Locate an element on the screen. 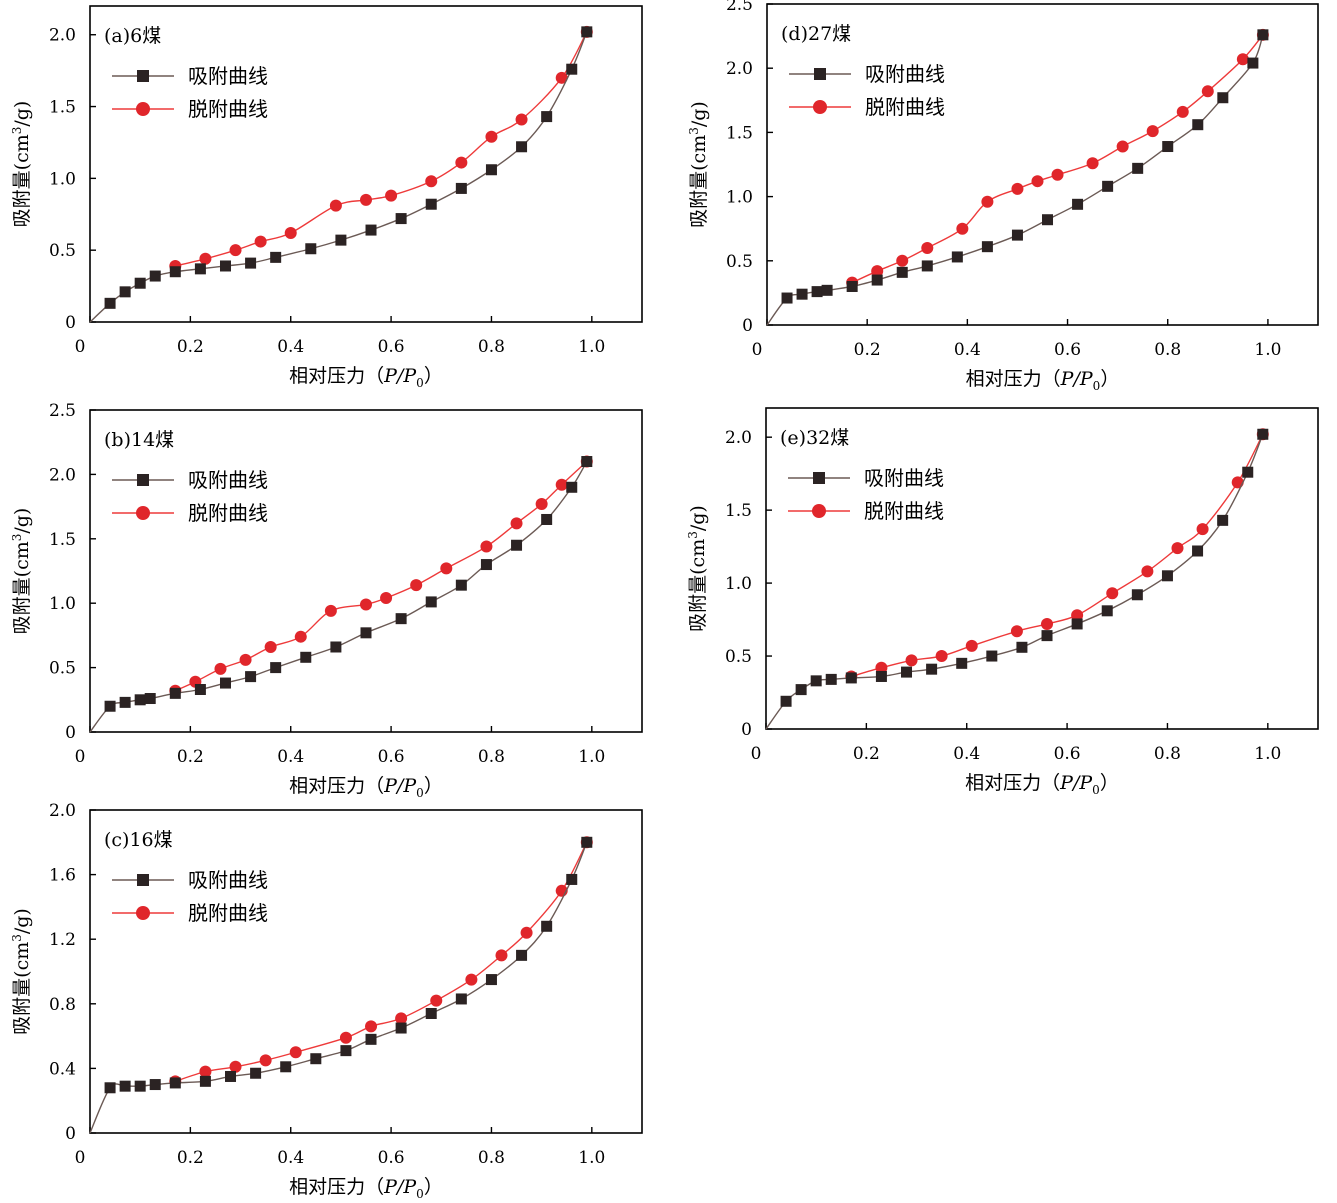  y-tick-label: 1.6 is located at coordinates (62, 876).